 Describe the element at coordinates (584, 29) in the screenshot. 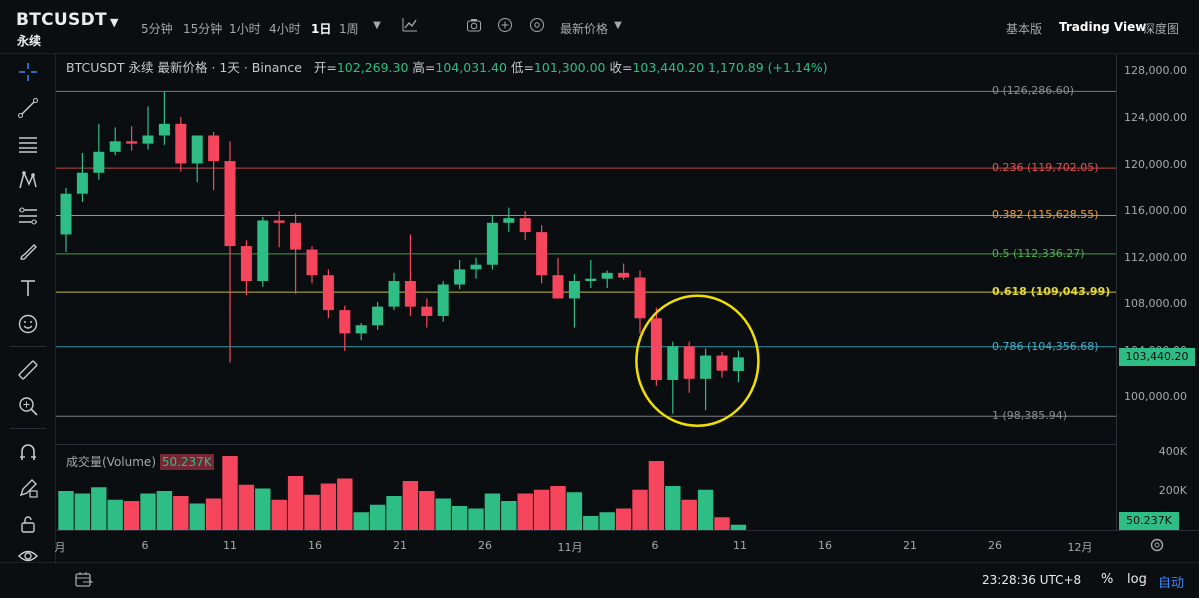

I see `price-type-selector: 最新价格` at that location.